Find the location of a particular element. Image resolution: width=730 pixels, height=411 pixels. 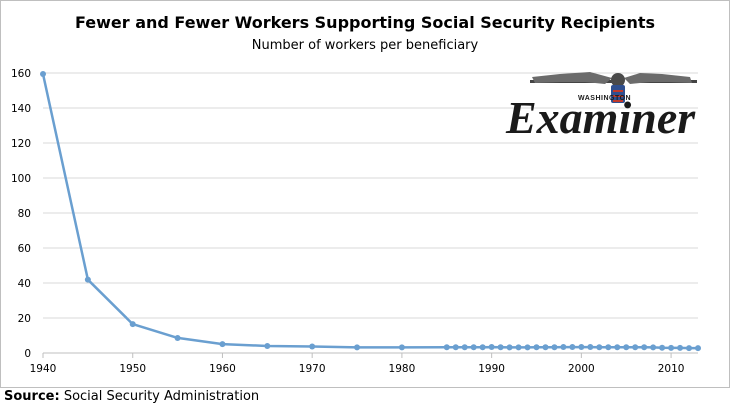

data-point-1997 is located at coordinates (554, 347).